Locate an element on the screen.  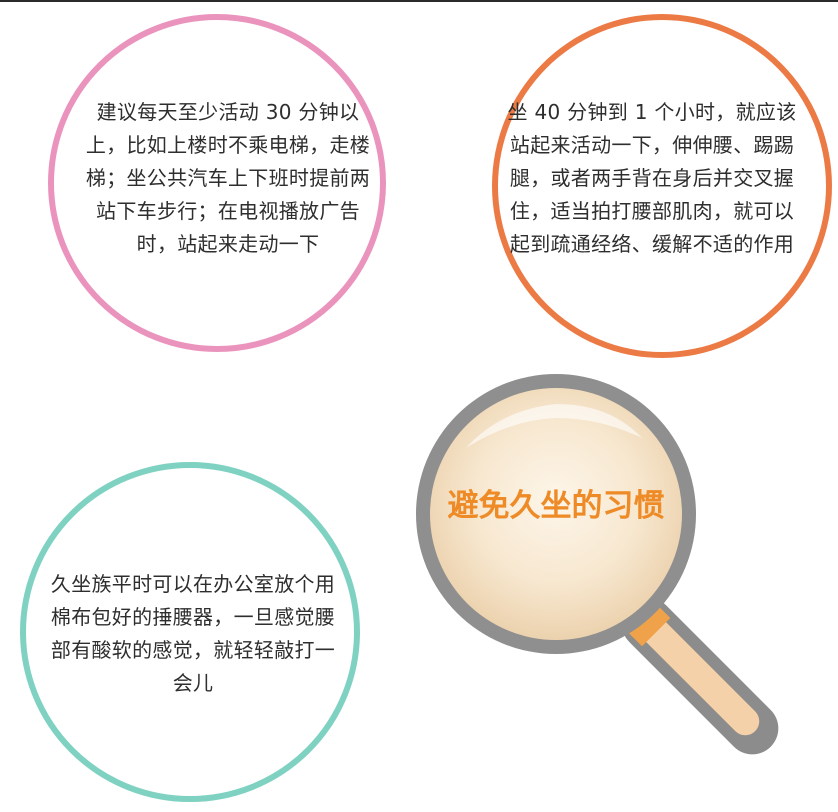
lens-highlight is located at coordinates (554, 426).